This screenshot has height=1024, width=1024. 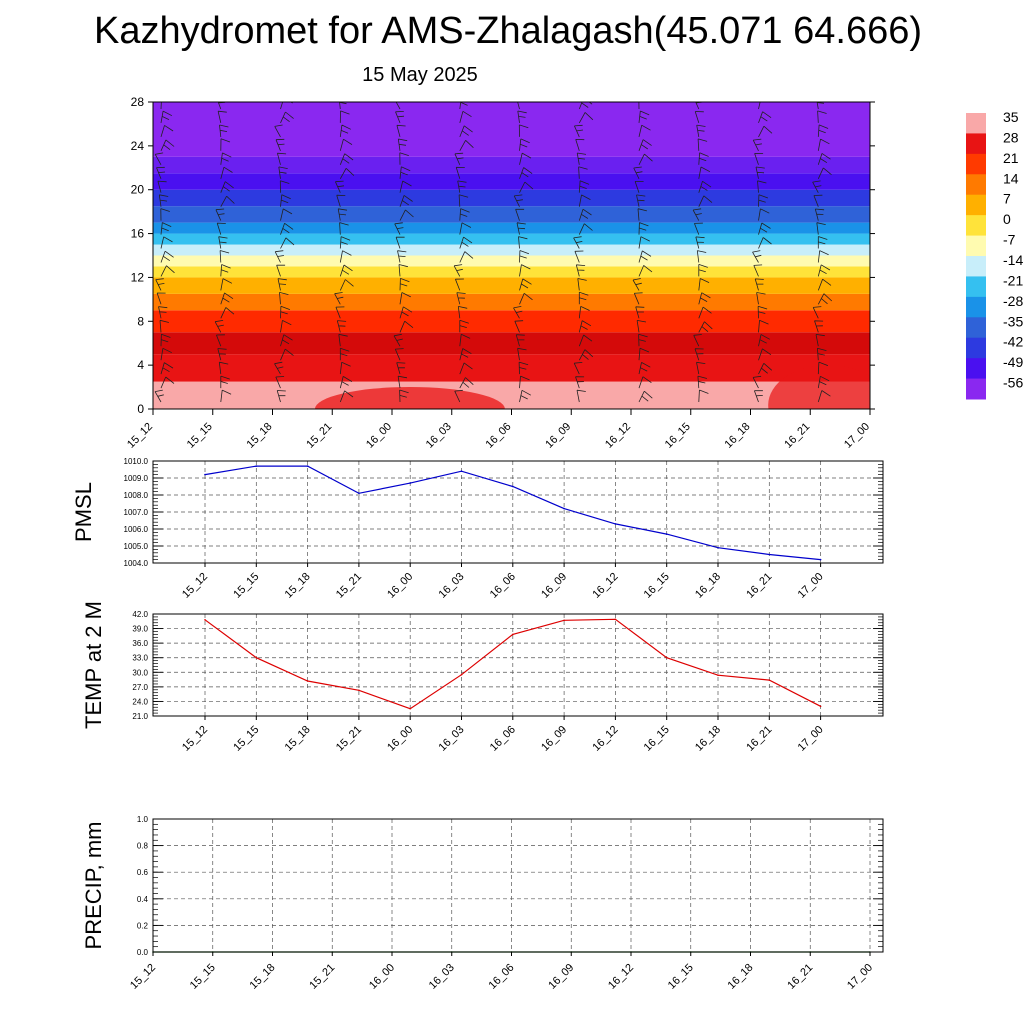 What do you see at coordinates (518, 885) in the screenshot?
I see `precip-frame` at bounding box center [518, 885].